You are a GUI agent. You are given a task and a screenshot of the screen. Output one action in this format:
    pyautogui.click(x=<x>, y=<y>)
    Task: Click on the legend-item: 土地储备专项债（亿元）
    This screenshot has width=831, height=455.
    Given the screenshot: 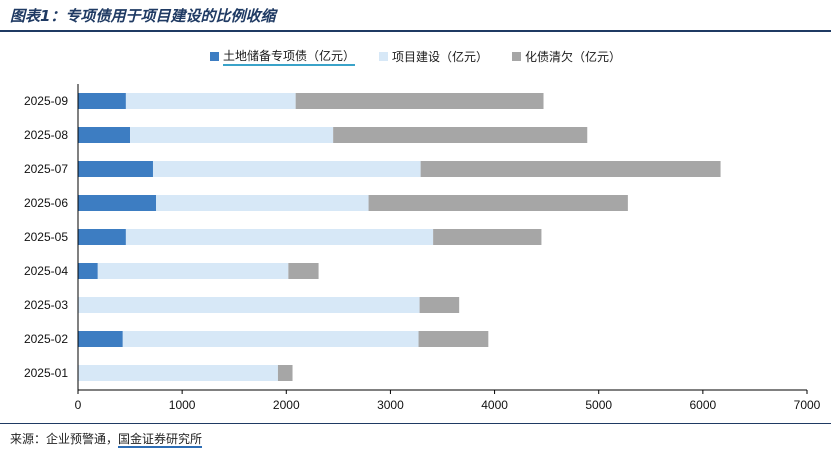 What is the action you would take?
    pyautogui.click(x=282, y=56)
    